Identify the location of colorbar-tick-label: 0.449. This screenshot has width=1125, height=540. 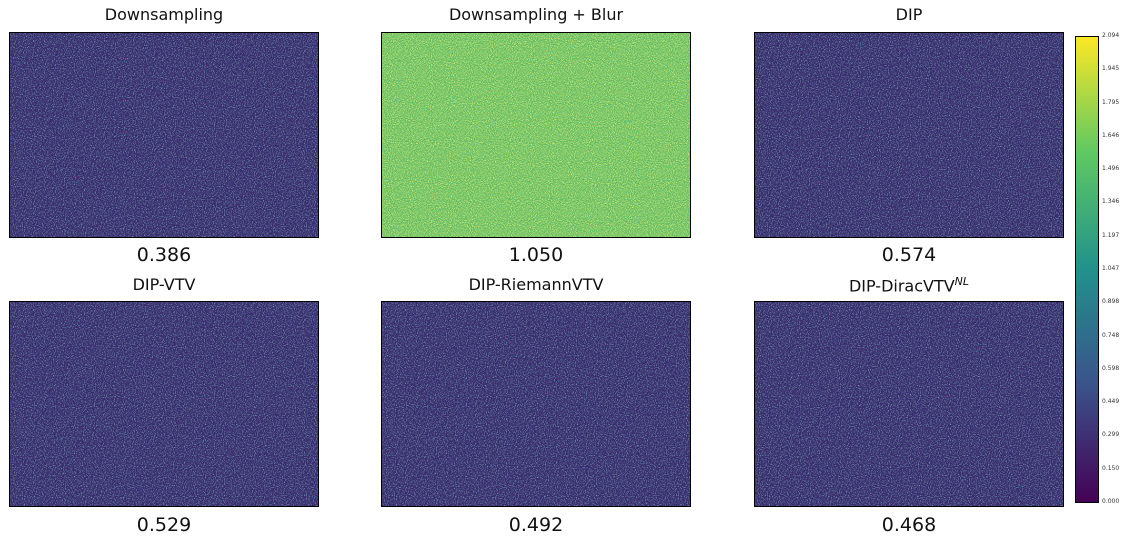
(1111, 402).